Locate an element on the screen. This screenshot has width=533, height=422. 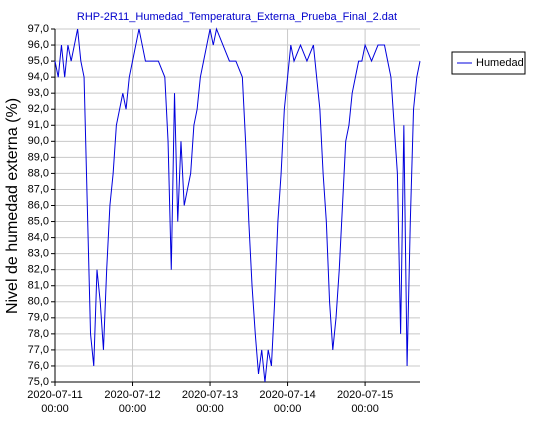
y-tick-label: 96,0 is located at coordinates (38, 45).